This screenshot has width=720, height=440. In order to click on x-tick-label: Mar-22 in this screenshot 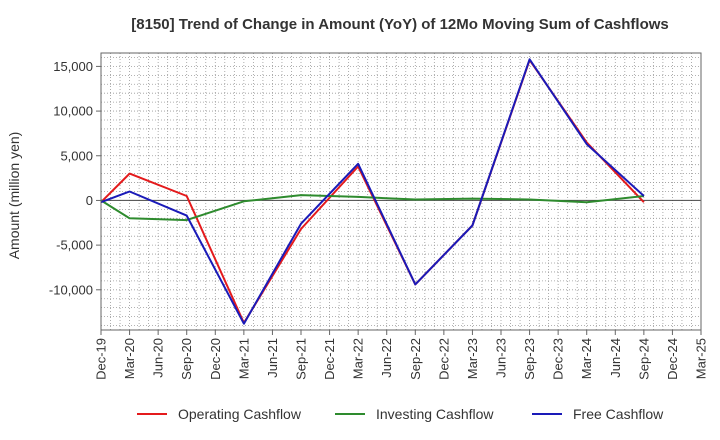, I will do `click(358, 358)`.